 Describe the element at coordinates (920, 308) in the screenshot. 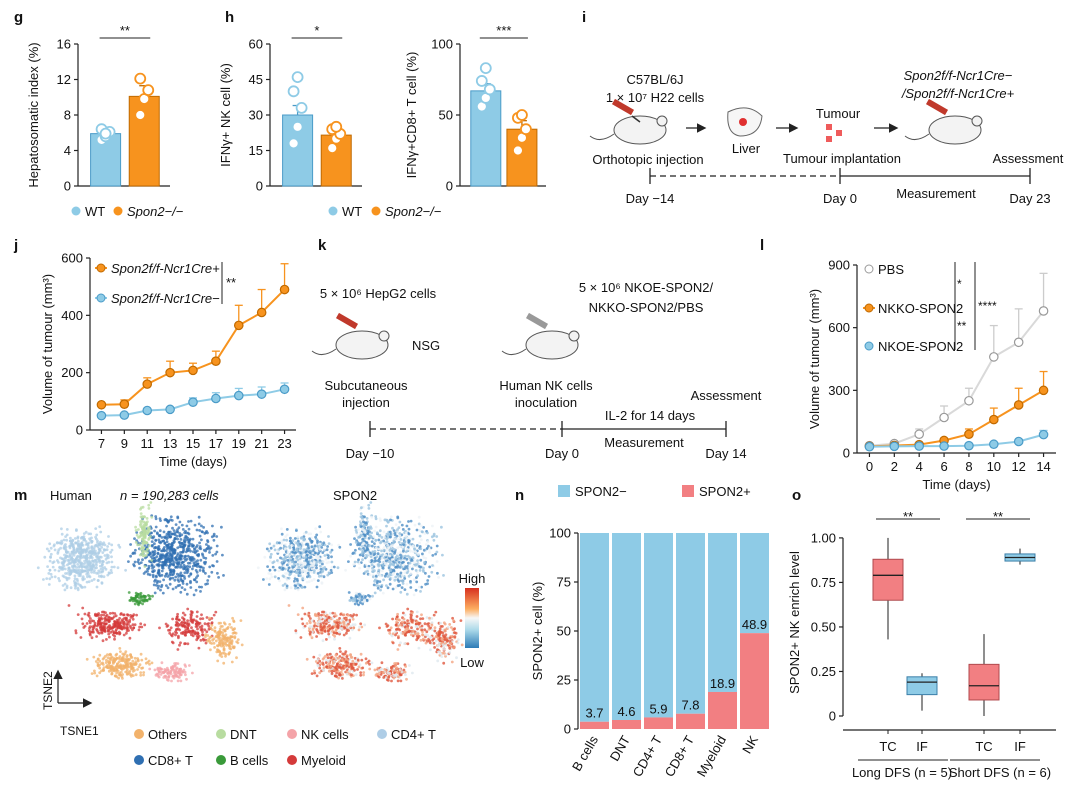

I see `legend-nk-ko: NKKO-SPON2` at that location.